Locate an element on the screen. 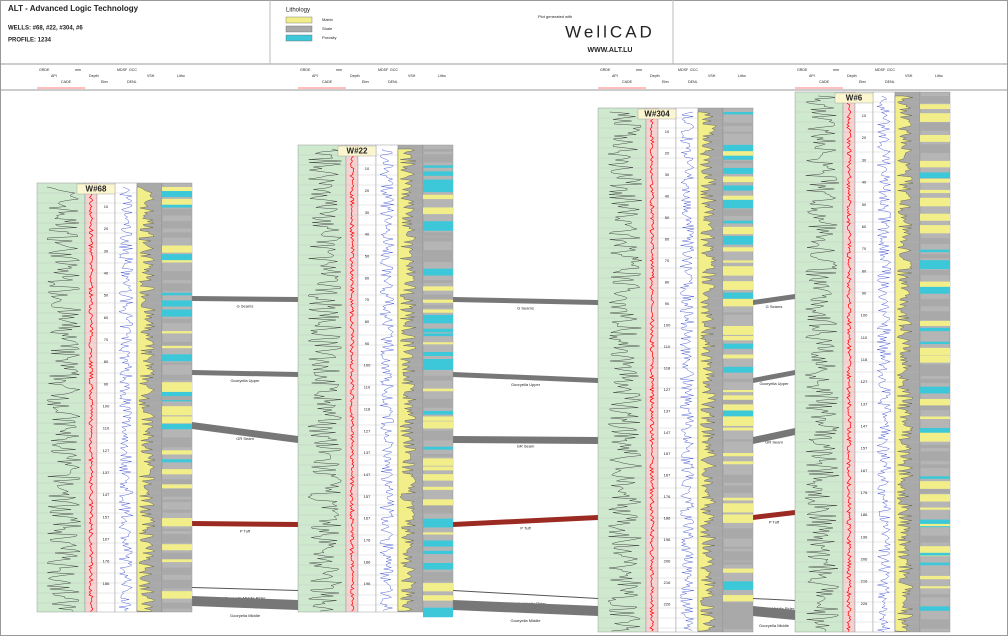 This screenshot has height=636, width=1008. depth-label: 137 is located at coordinates (864, 403).